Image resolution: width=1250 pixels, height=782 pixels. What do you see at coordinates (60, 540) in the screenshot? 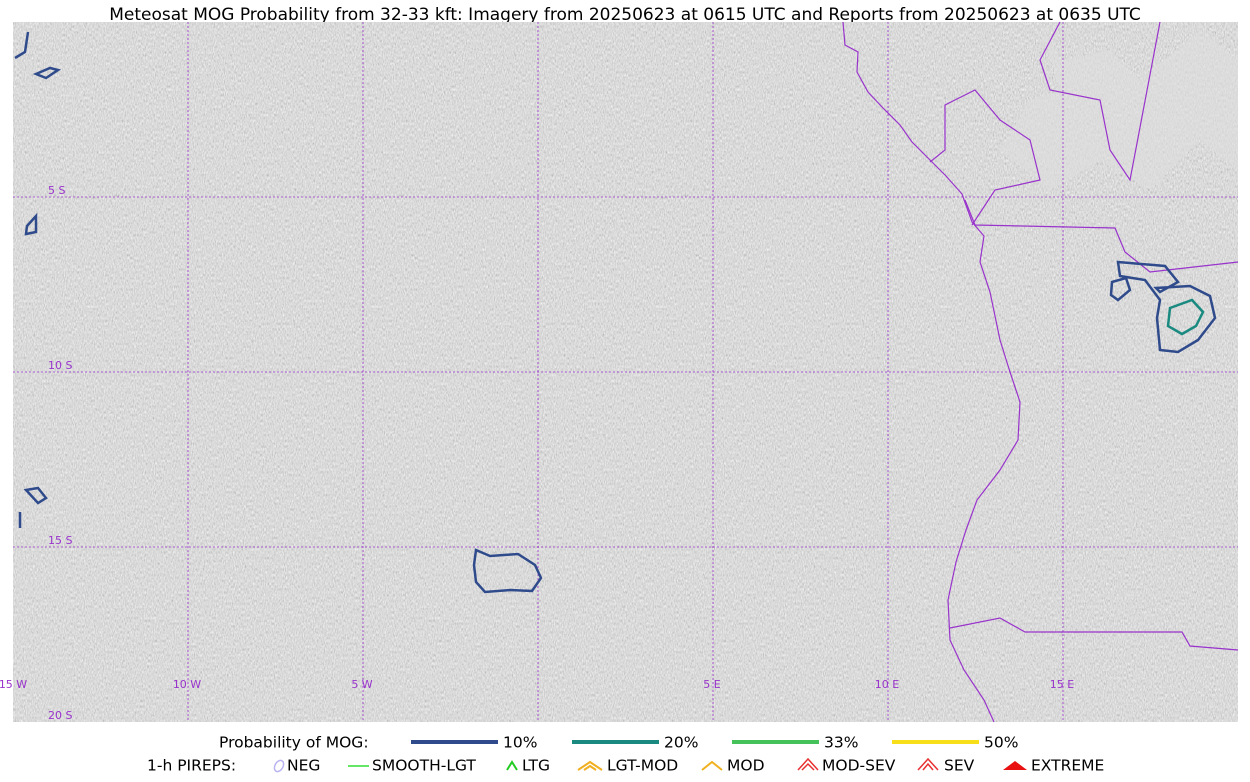
I see `lat-label: 15 S` at bounding box center [60, 540].